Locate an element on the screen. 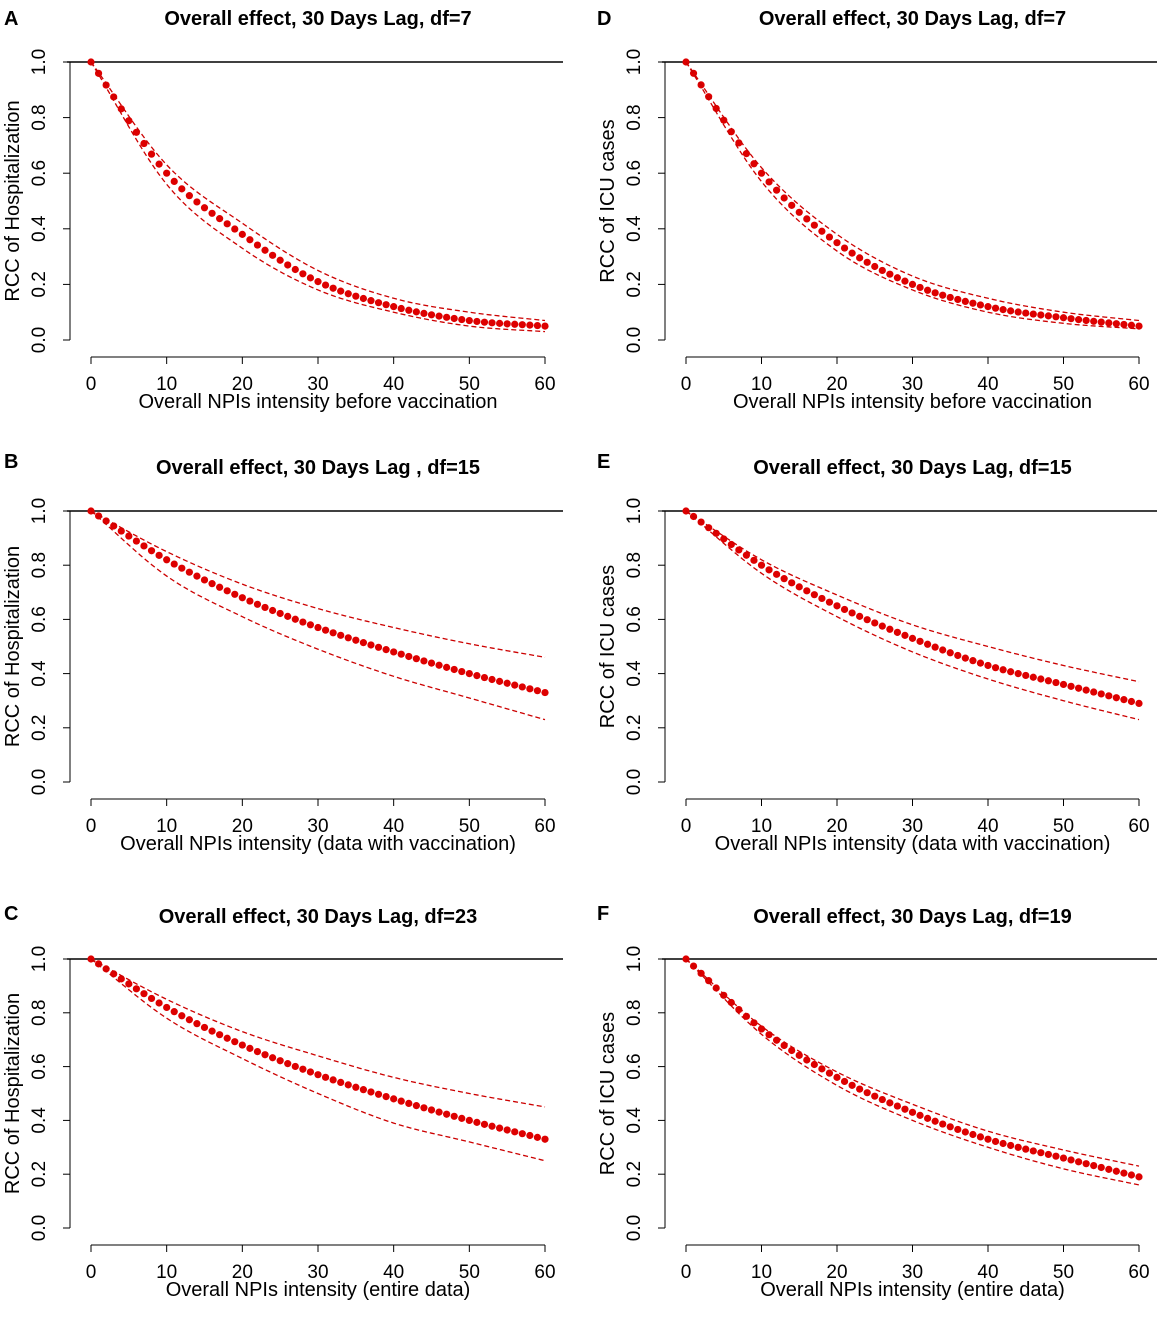 The height and width of the screenshot is (1320, 1170). y-tick-label: 0.2 is located at coordinates (634, 284).